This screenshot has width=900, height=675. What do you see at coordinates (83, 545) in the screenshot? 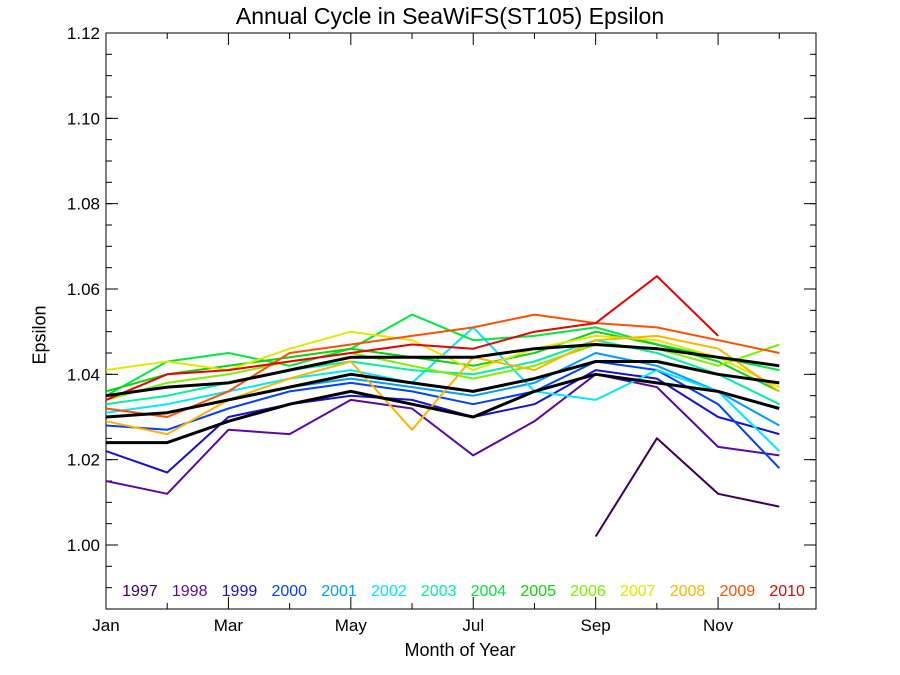
I see `y-tick-label: 1.00` at bounding box center [83, 545].